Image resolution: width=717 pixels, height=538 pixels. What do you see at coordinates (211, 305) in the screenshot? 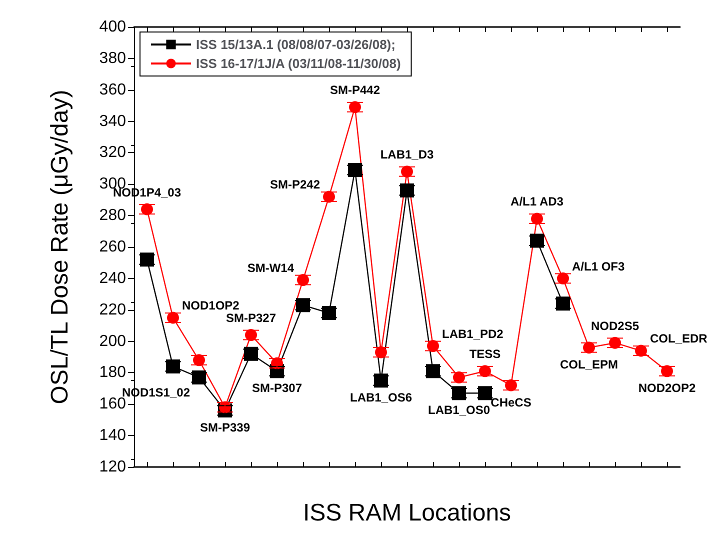
I see `annotation: NOD1OP2` at bounding box center [211, 305].